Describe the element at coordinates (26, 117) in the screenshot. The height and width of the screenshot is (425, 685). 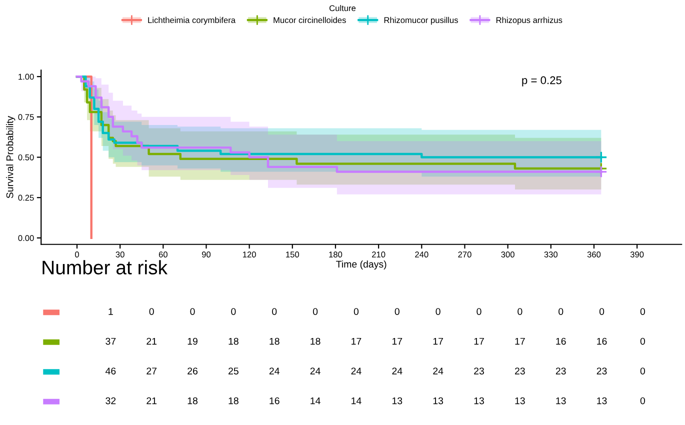
I see `y-tick-label: 0.75` at that location.